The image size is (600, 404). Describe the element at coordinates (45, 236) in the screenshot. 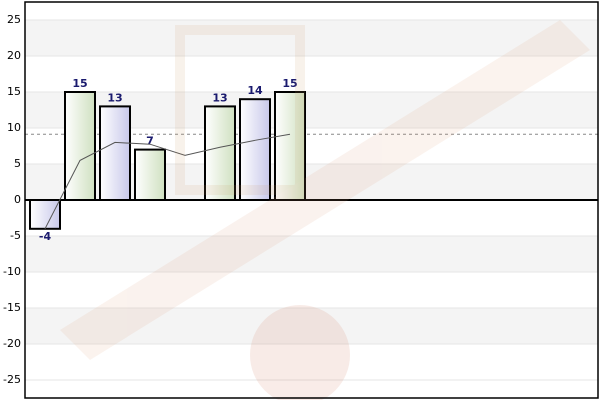

I see `data-label: -4` at that location.